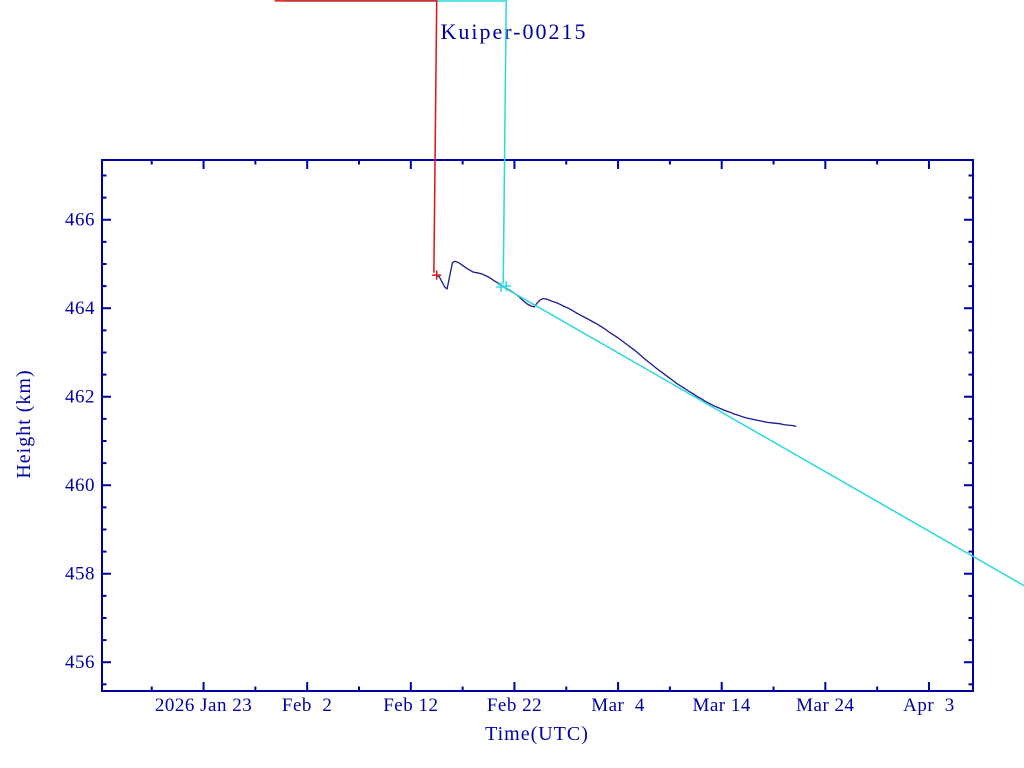 Image resolution: width=1024 pixels, height=768 pixels. I want to click on y-tick-label: 462, so click(80, 397).